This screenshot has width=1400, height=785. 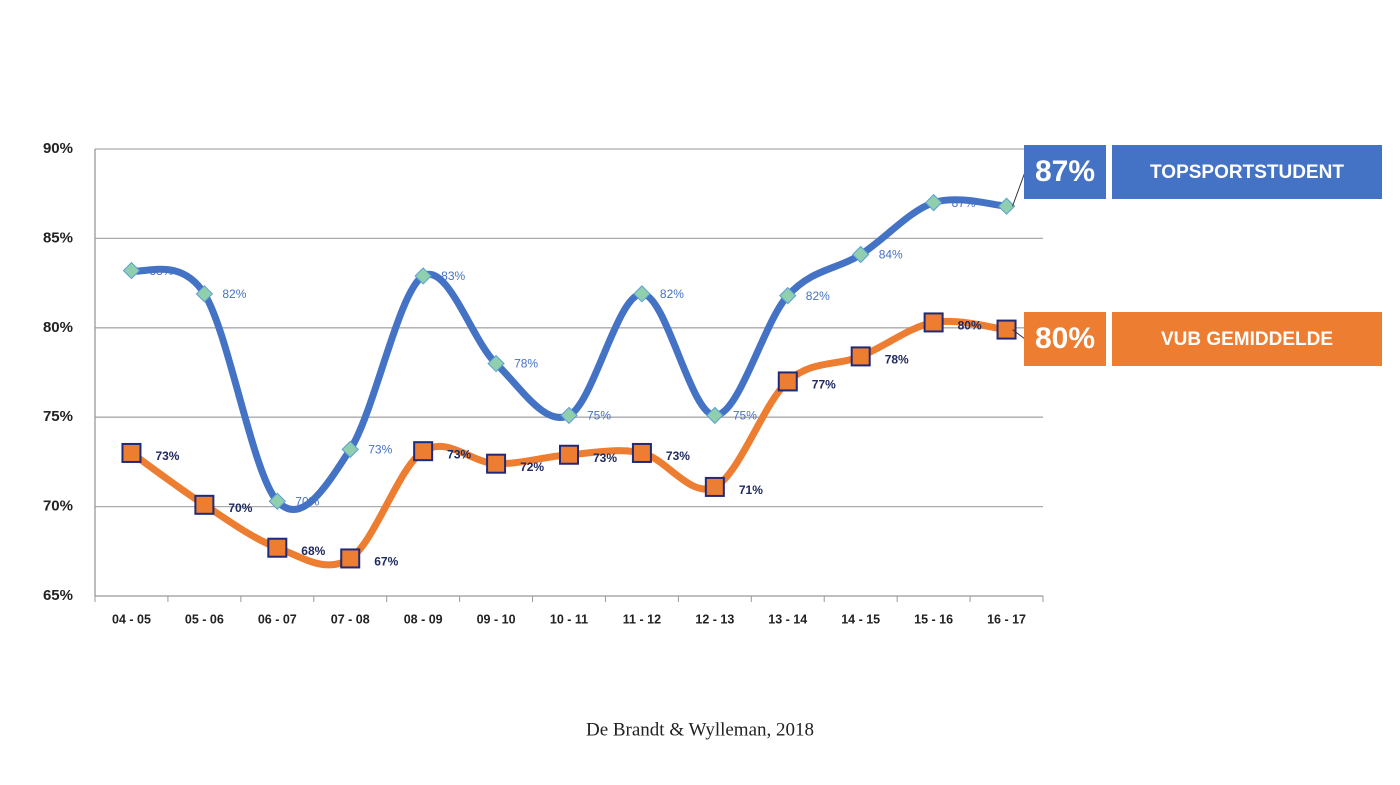 I want to click on callout-value: 80%, so click(x=1065, y=338).